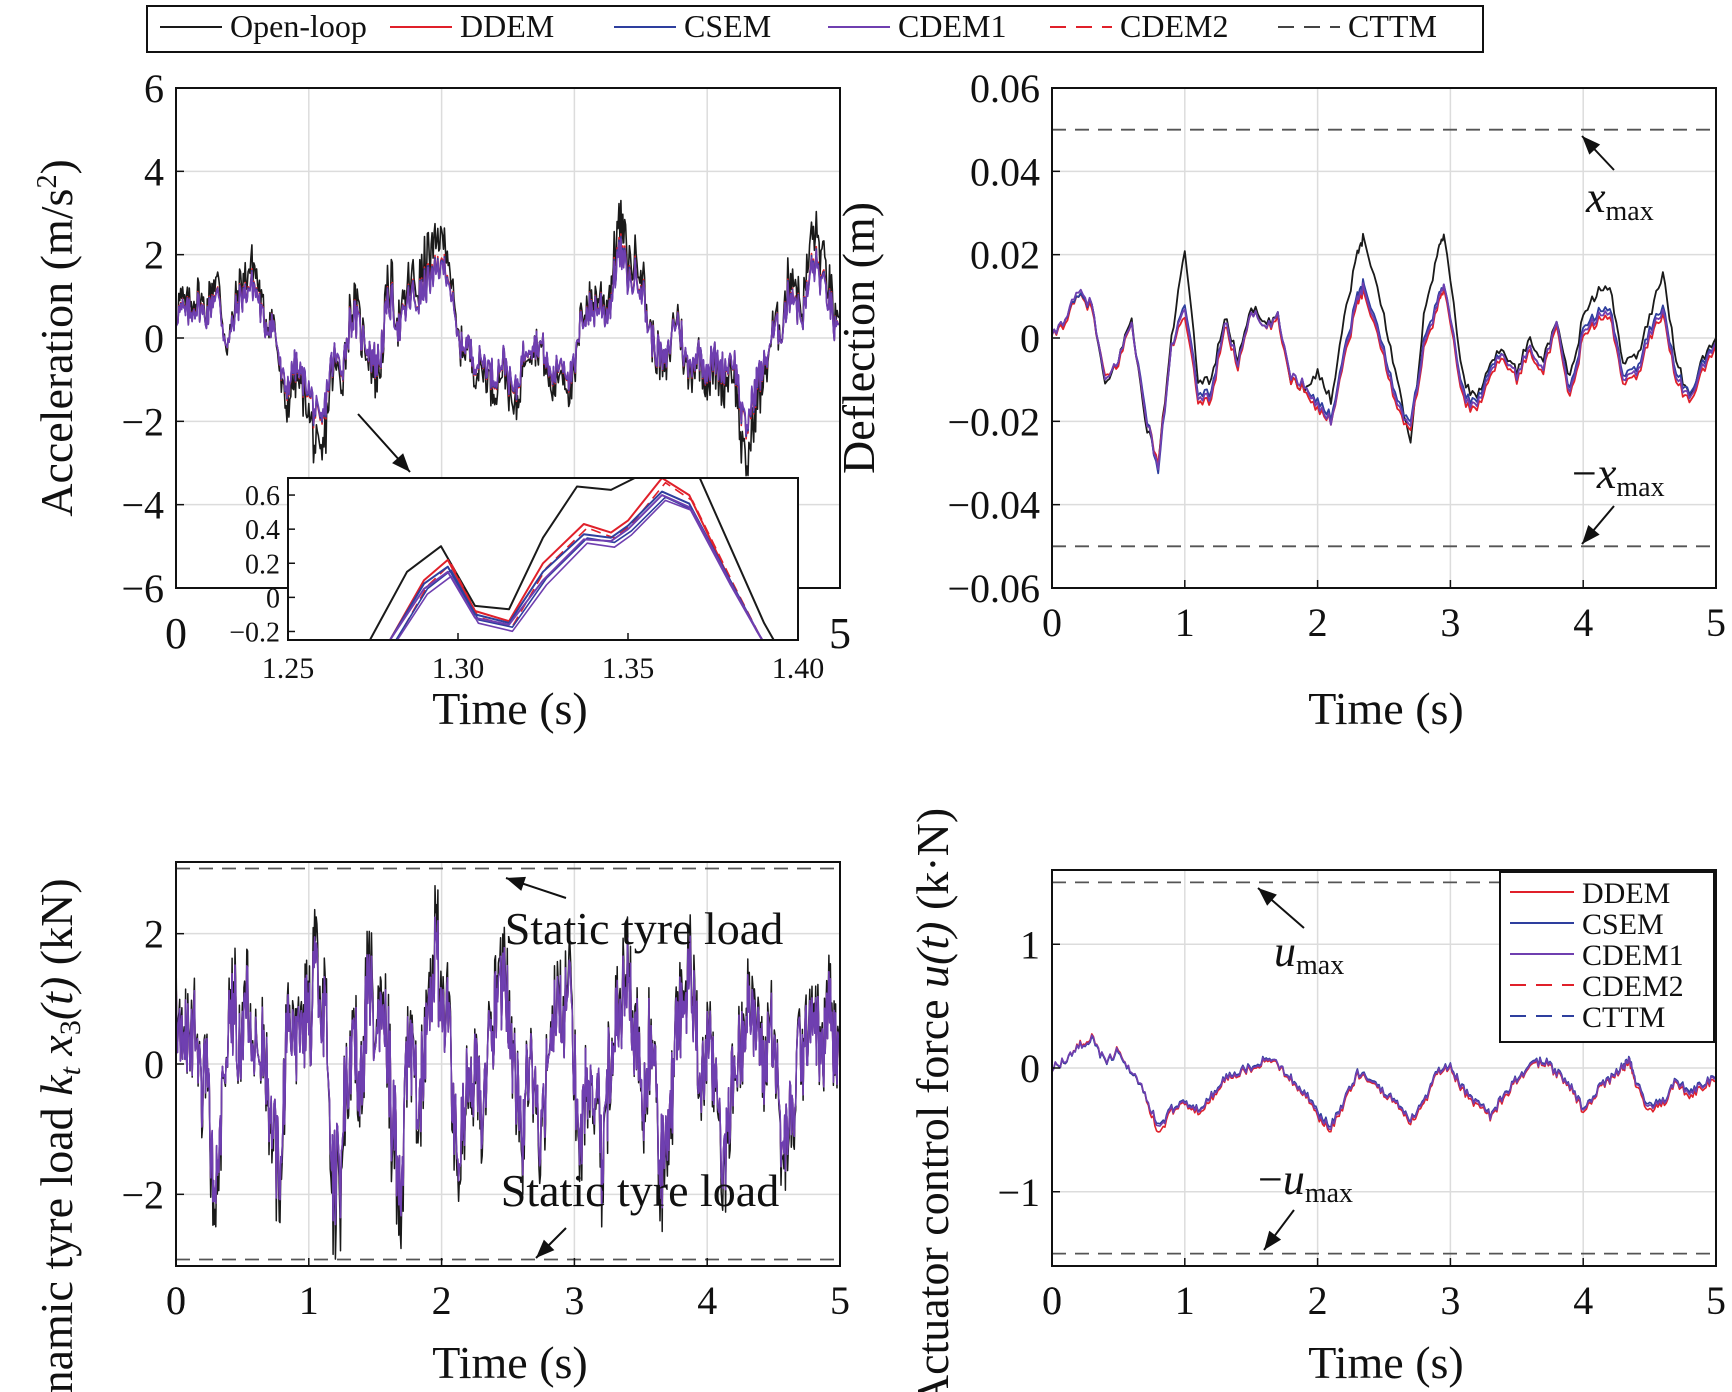 This screenshot has width=1732, height=1392. I want to click on inset-y-tick-label: 0.4, so click(262, 530).